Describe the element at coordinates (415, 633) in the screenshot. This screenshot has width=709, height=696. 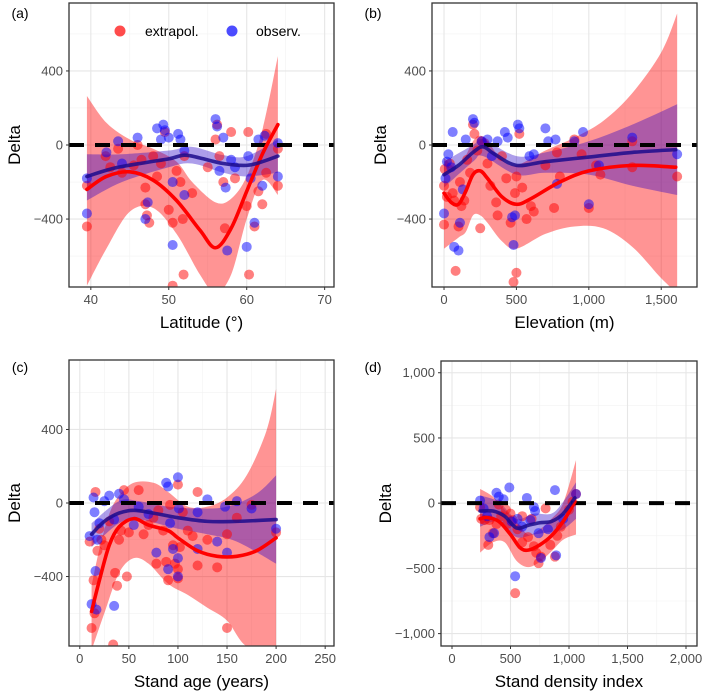
I see `y-tick-label: −1,000` at that location.